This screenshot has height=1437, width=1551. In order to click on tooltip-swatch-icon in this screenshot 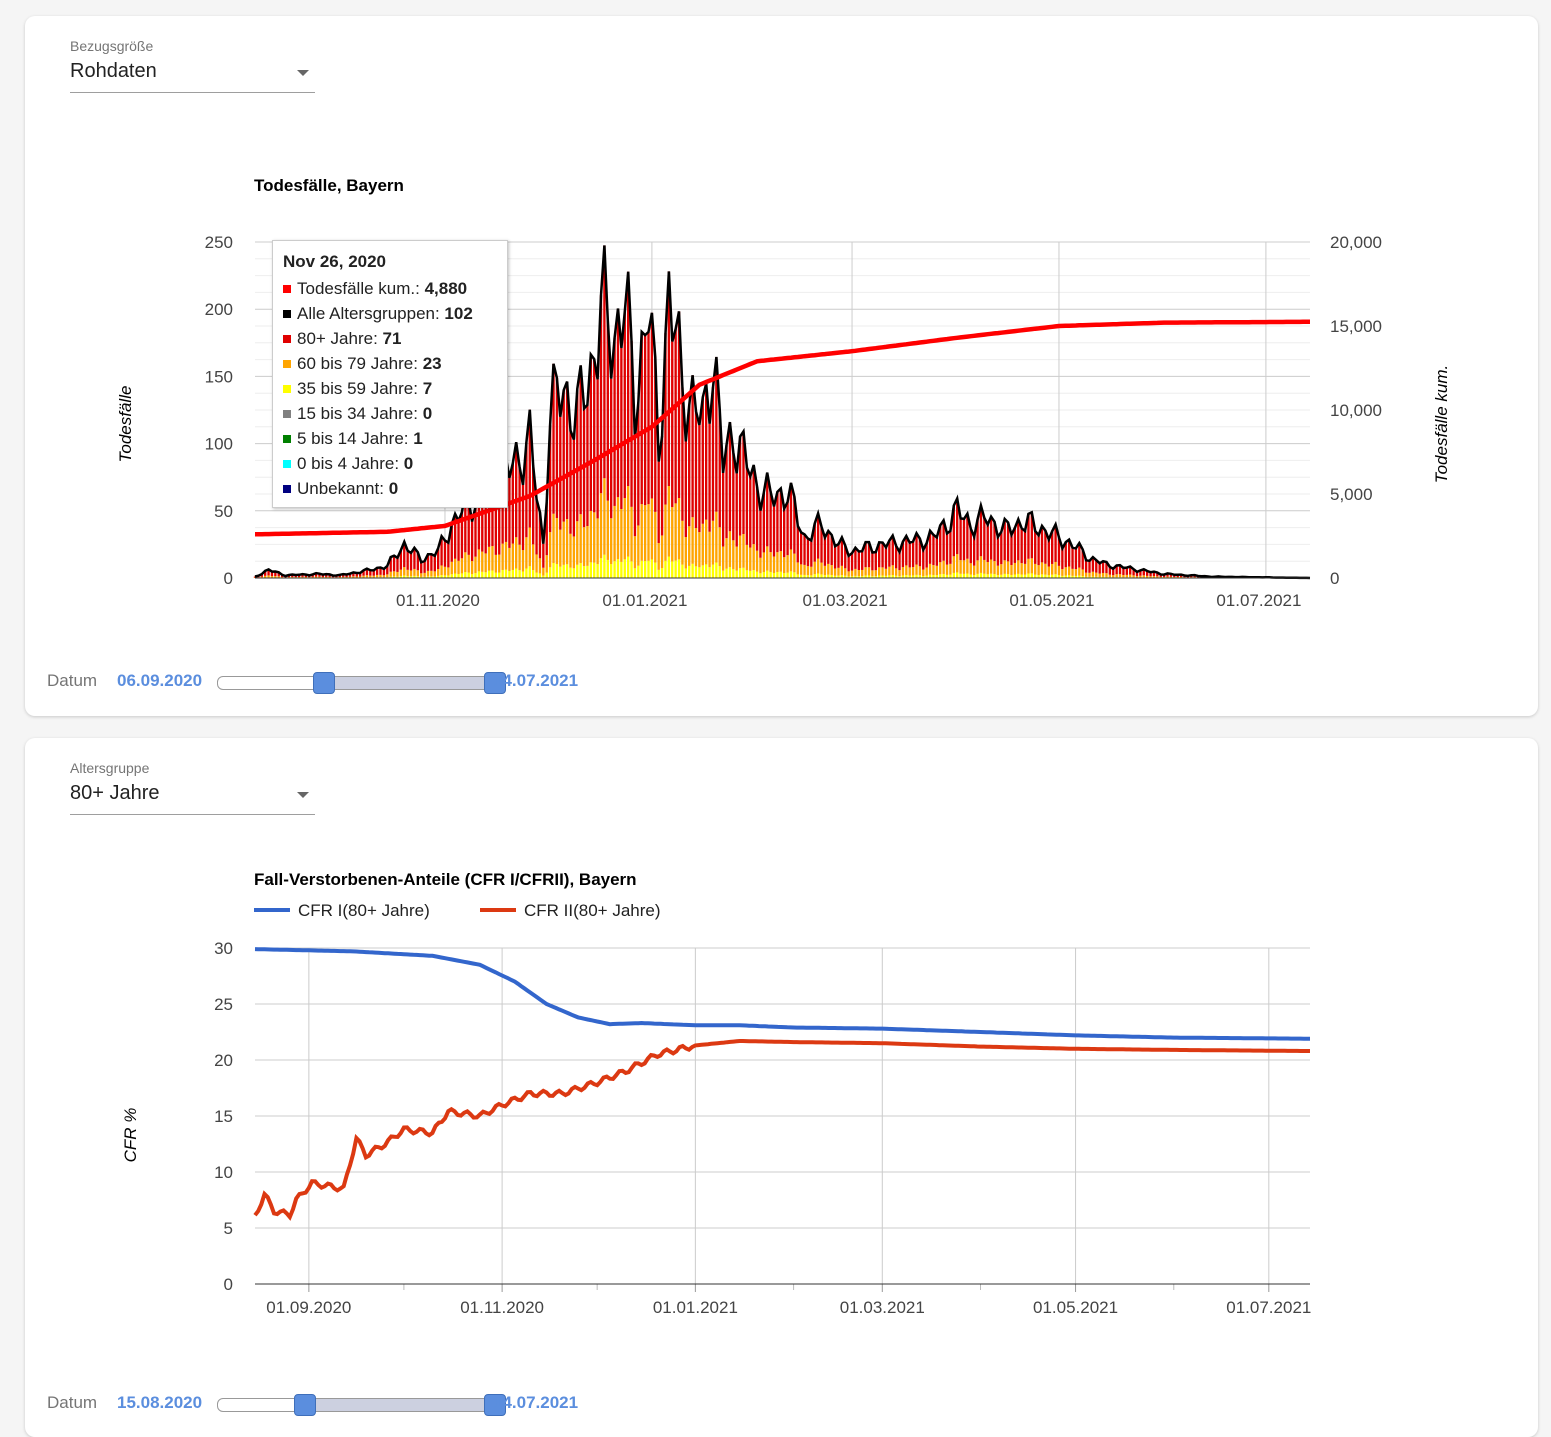, I will do `click(287, 464)`.